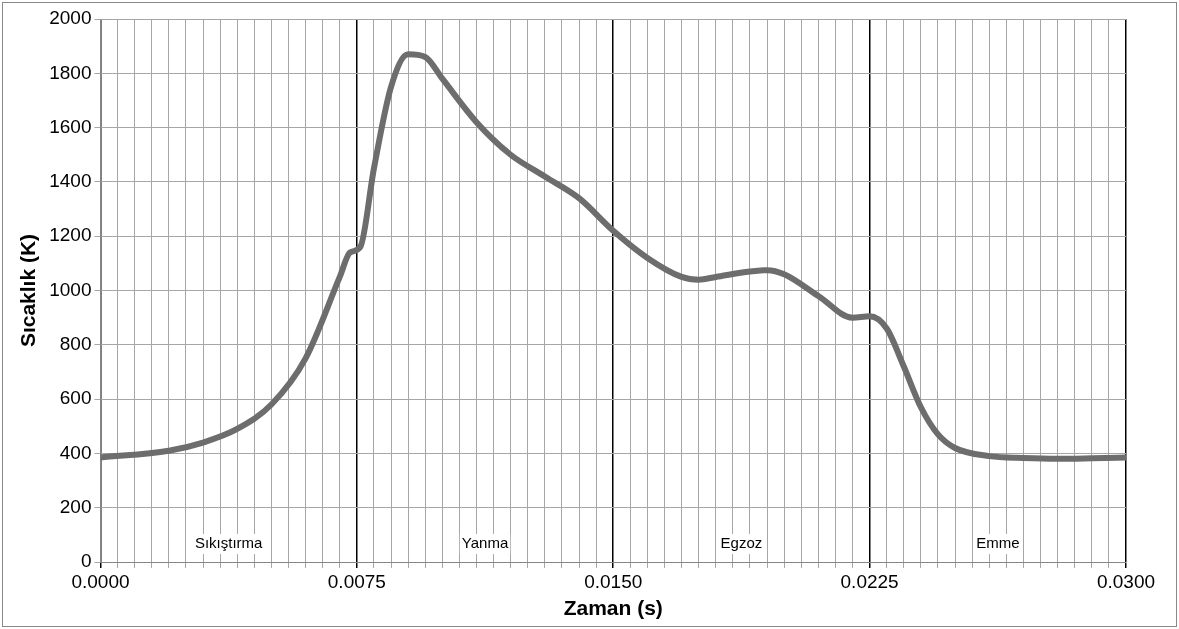 The width and height of the screenshot is (1179, 629). I want to click on y-tick-label: 800, so click(75, 344).